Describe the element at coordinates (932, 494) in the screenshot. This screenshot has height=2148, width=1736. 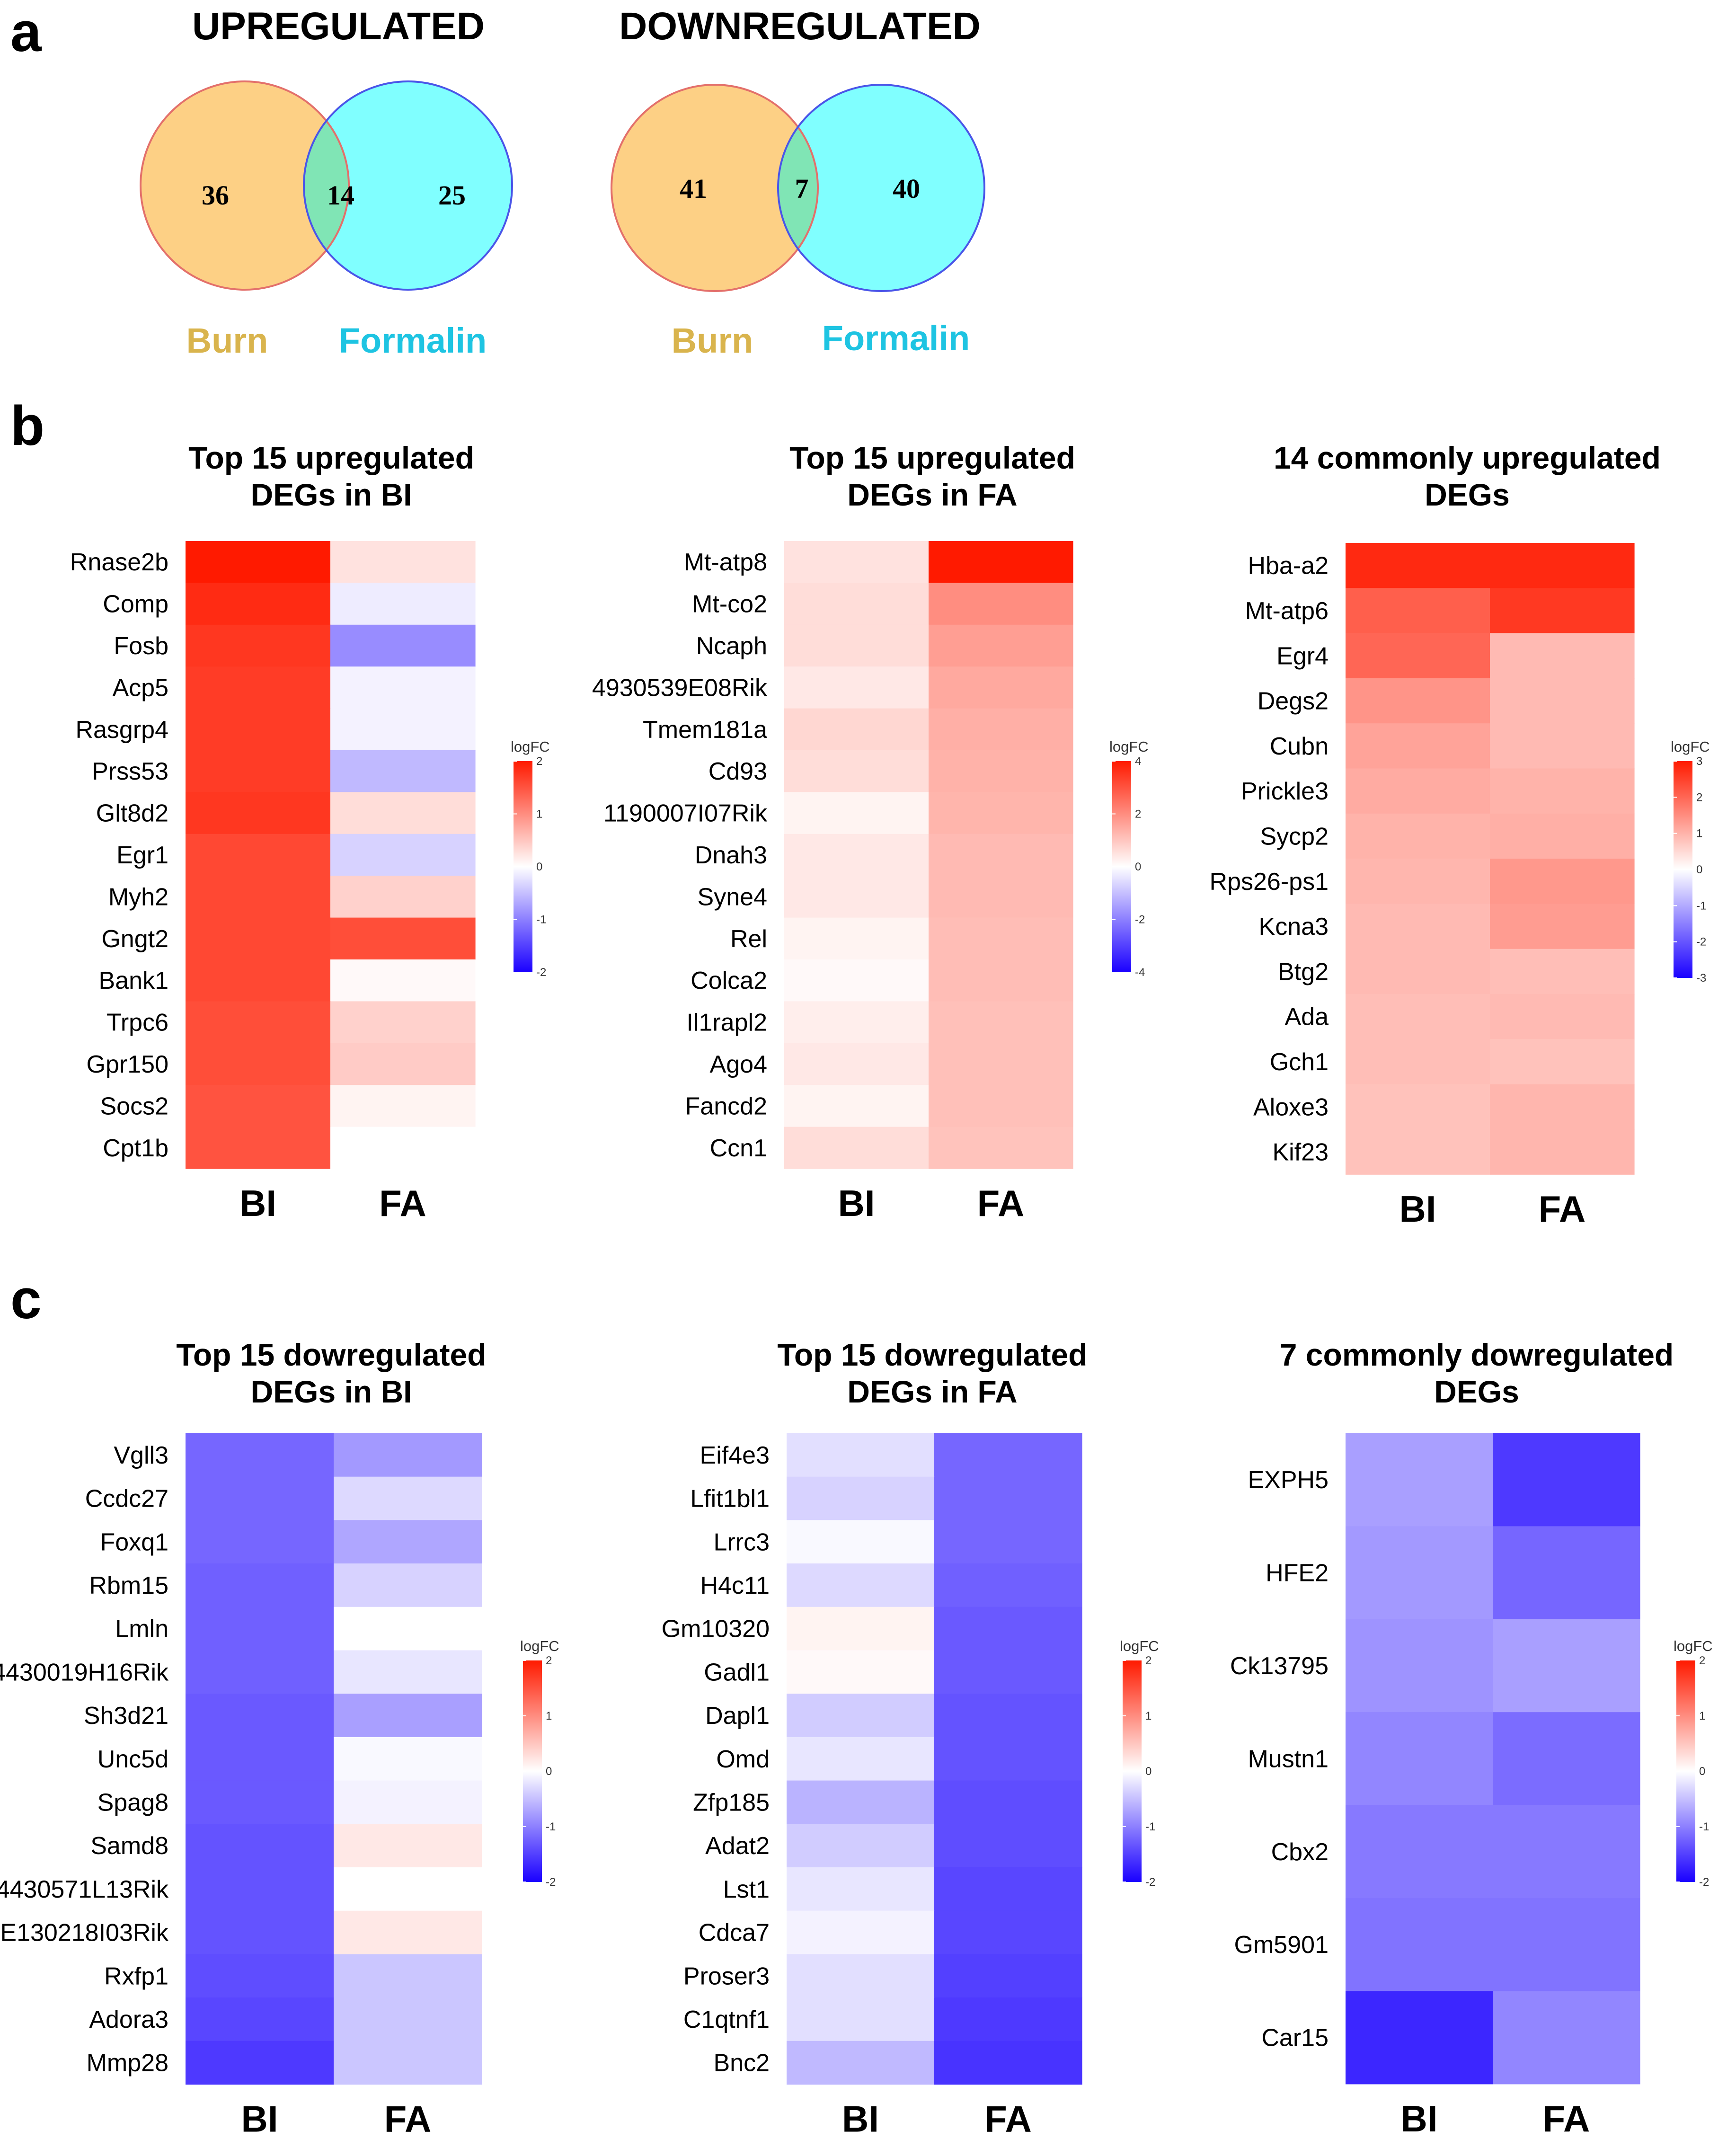
I see `heatmap-title-line: DEGs in FA` at that location.